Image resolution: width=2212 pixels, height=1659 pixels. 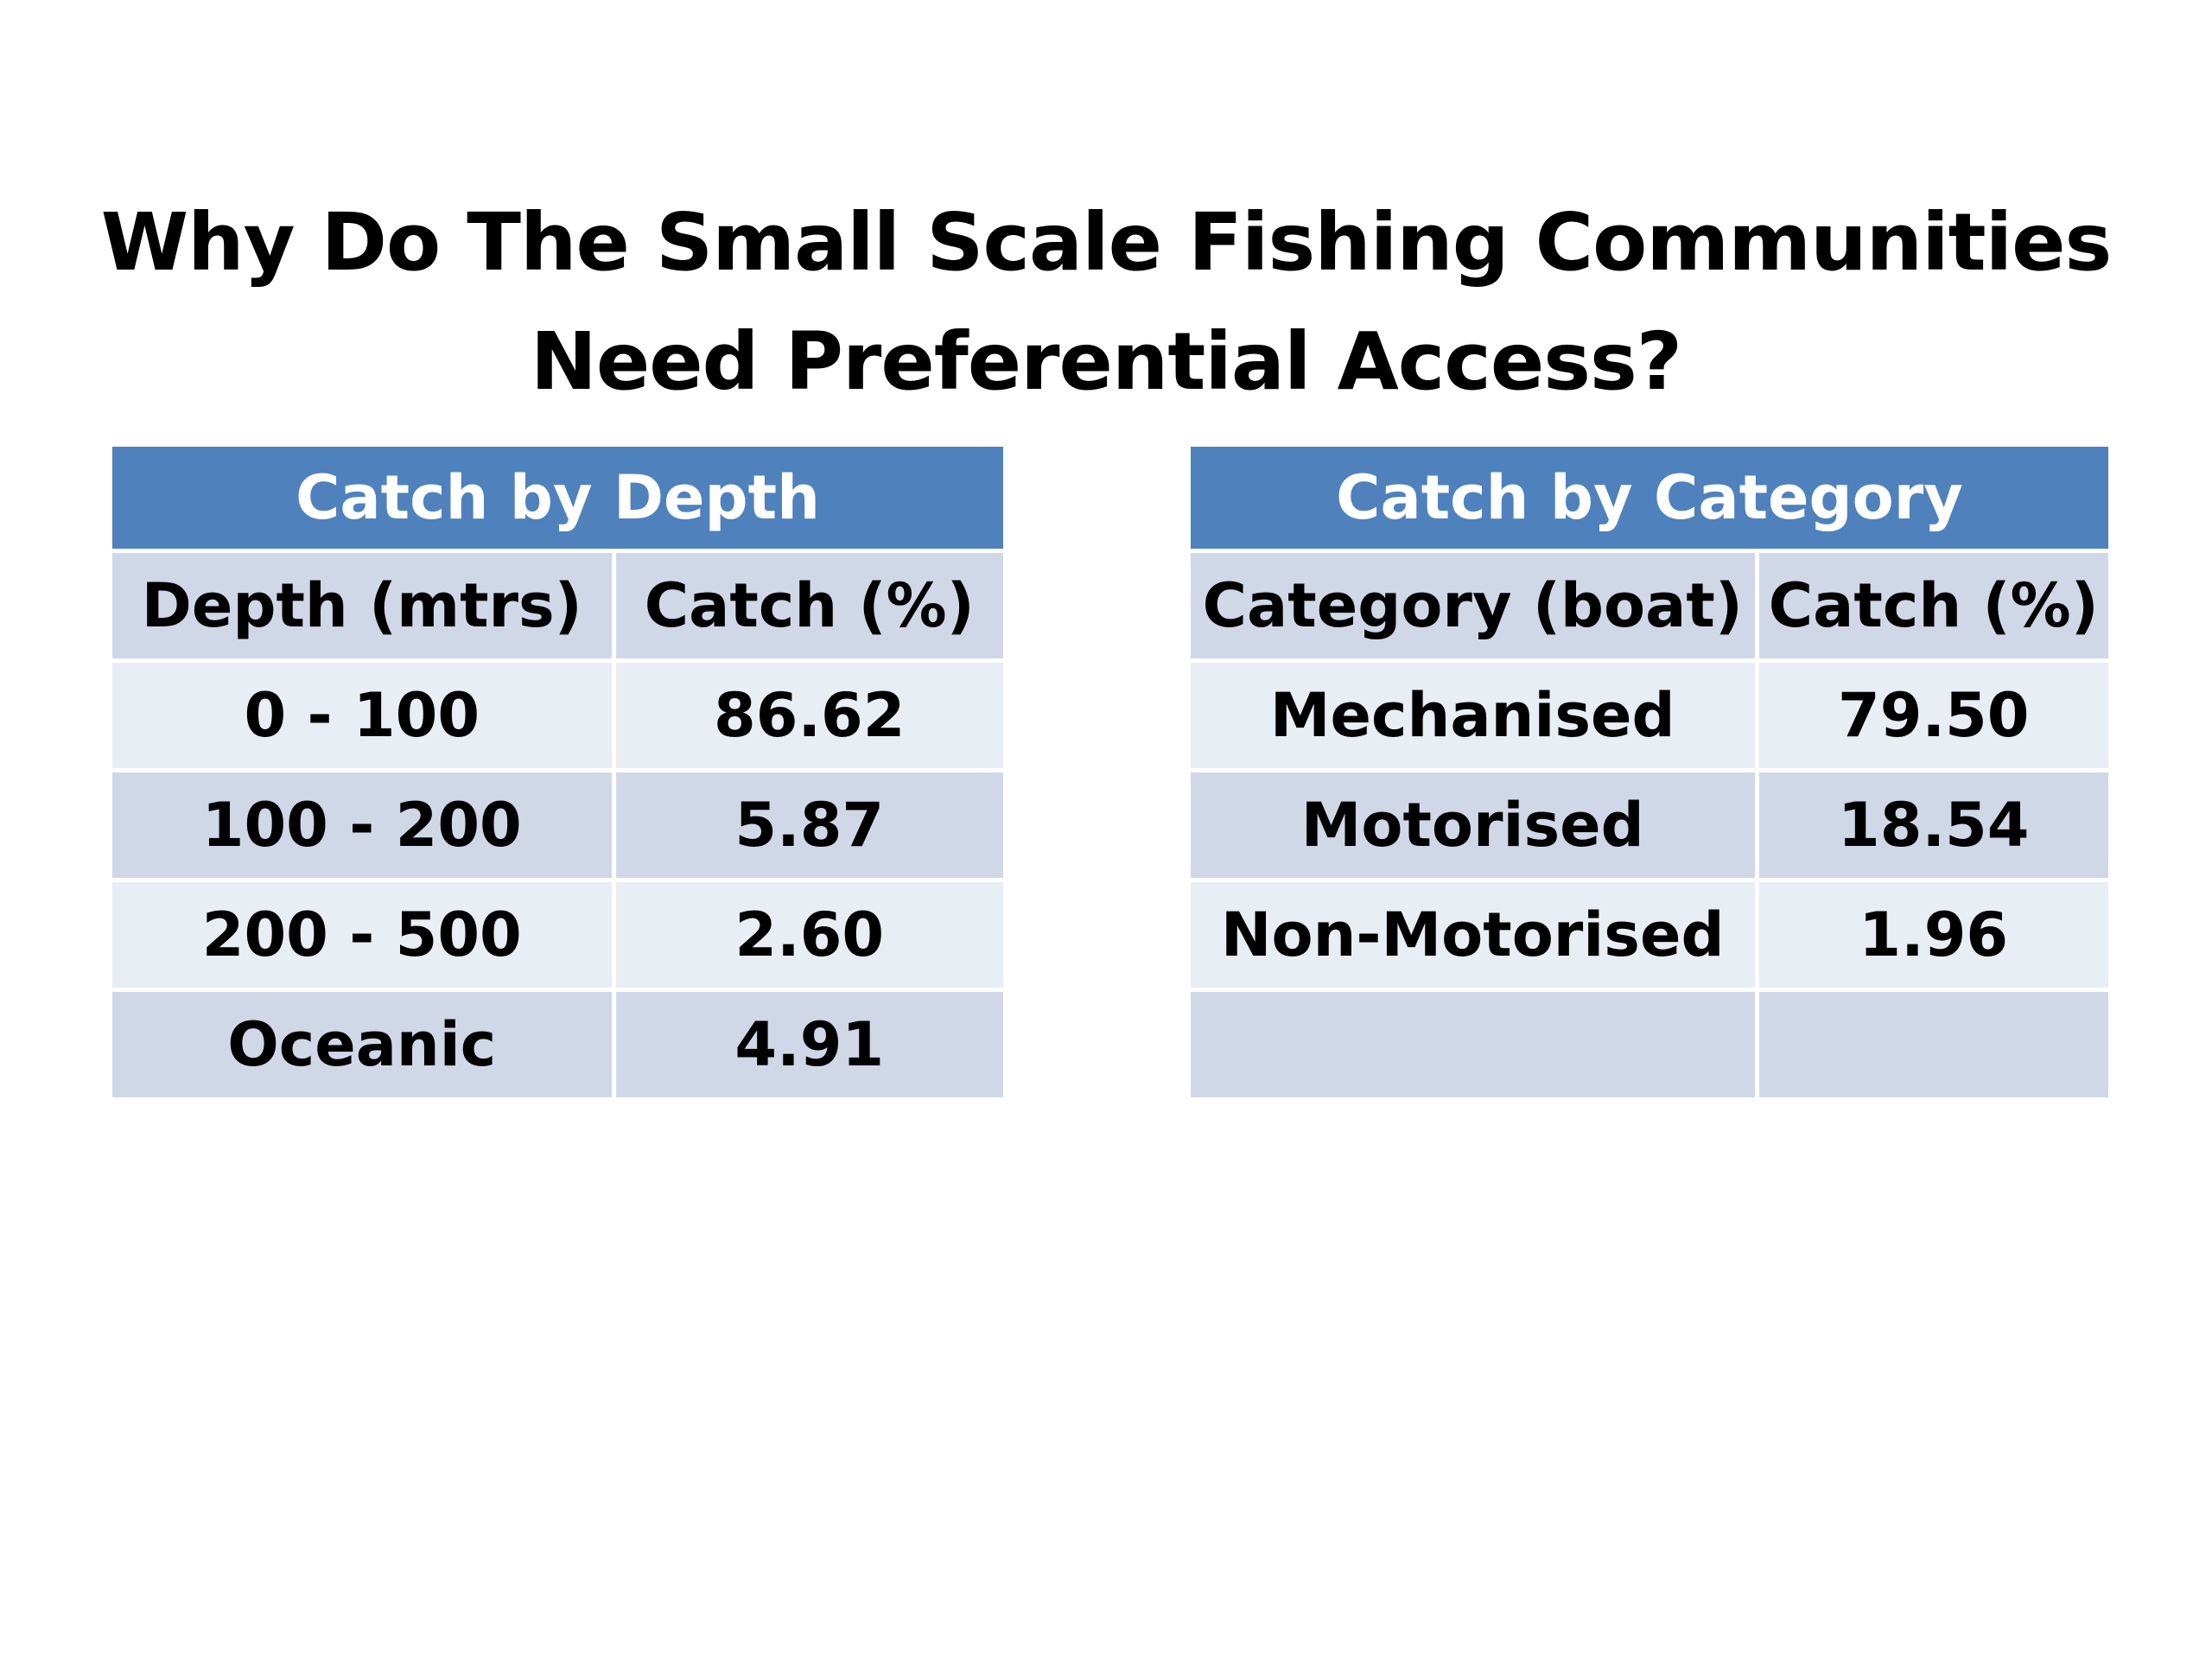 I want to click on table-row, so click(x=1649, y=1043).